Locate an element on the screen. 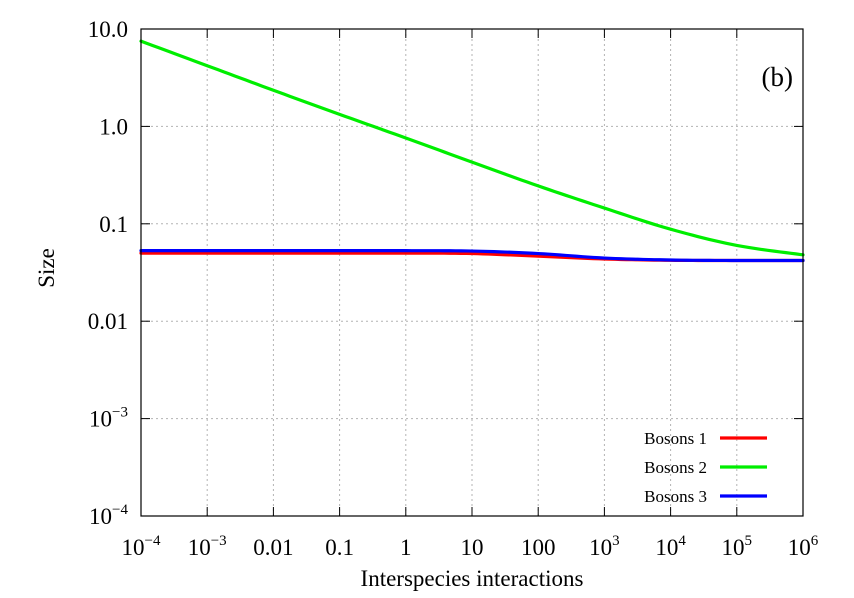  legend: Bosons 1 Bosons 2 Bosons 3 is located at coordinates (705, 467).